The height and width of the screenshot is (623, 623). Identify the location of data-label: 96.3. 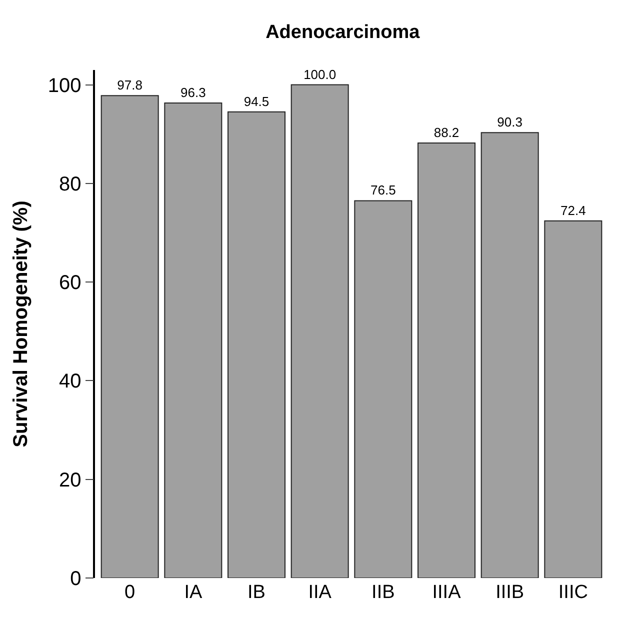
(193, 92).